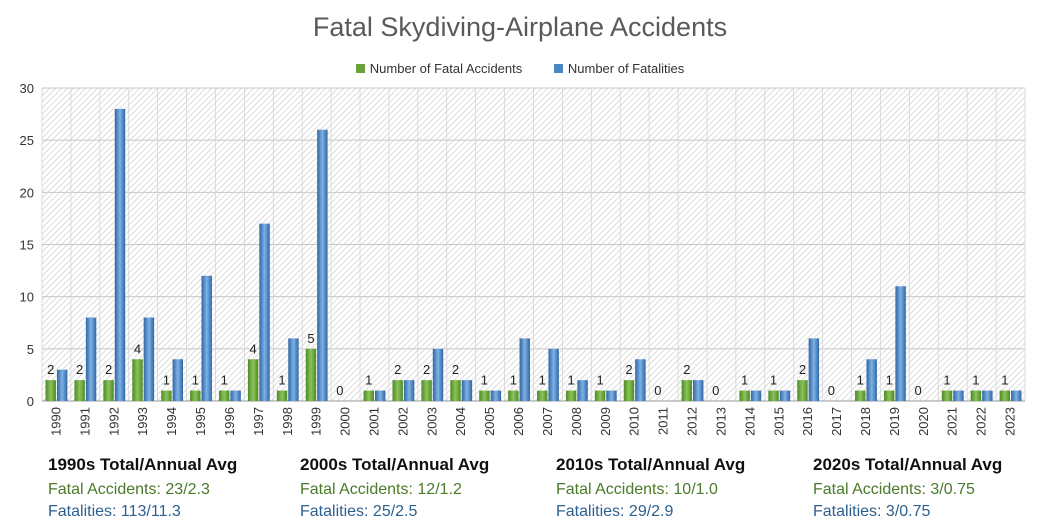  What do you see at coordinates (558, 68) in the screenshot?
I see `legend-swatch-fatalities` at bounding box center [558, 68].